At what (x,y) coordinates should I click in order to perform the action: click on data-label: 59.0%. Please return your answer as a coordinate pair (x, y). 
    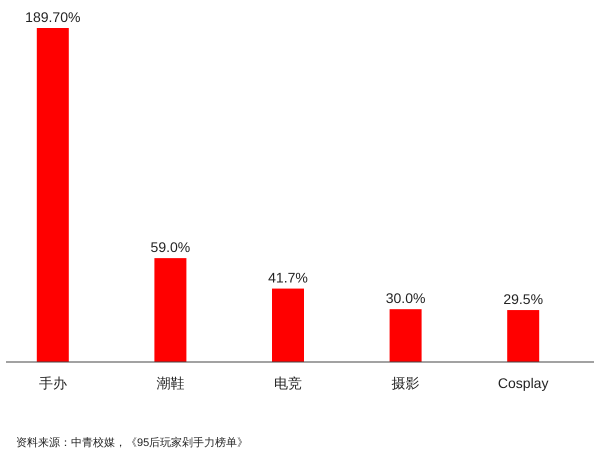
    Looking at the image, I should click on (170, 247).